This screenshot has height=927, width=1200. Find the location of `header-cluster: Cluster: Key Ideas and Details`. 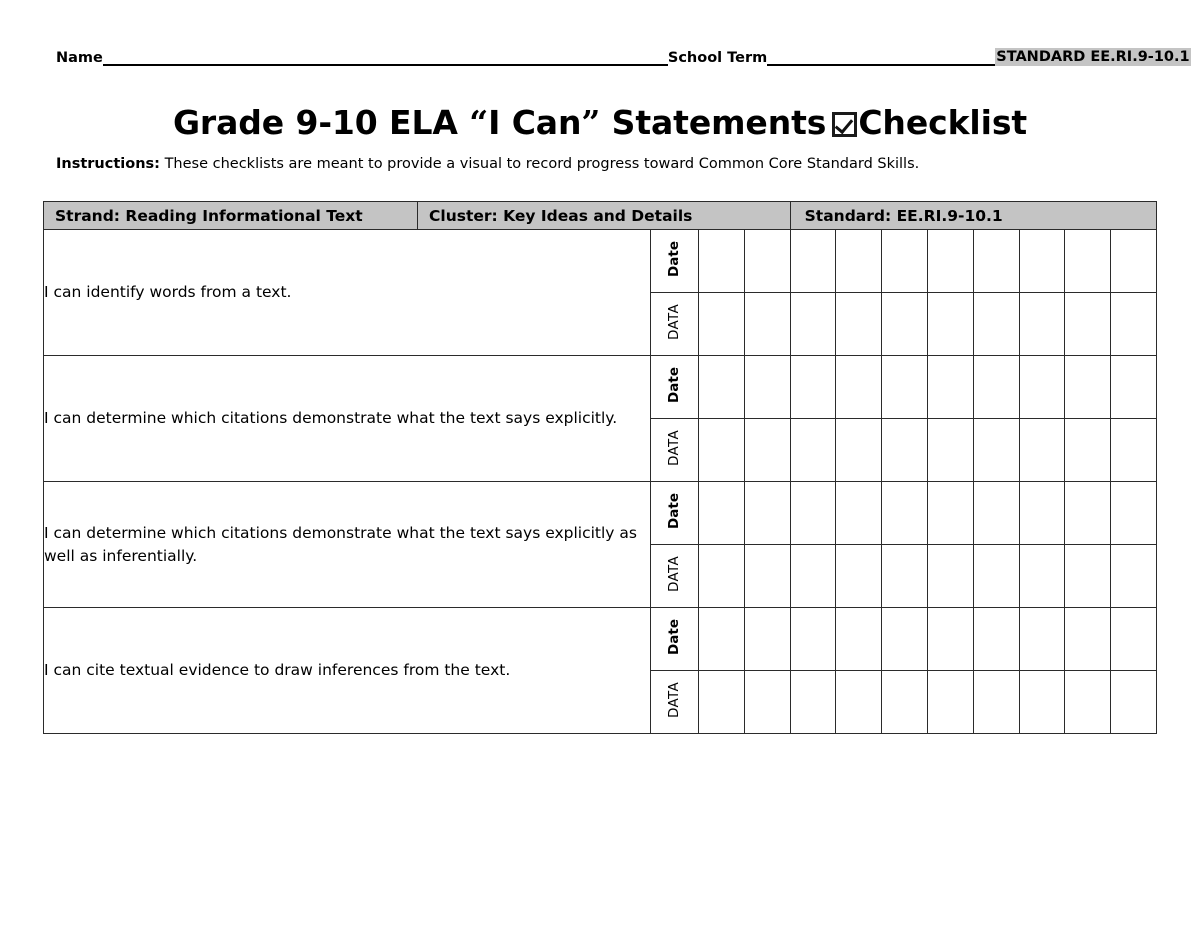

header-cluster: Cluster: Key Ideas and Details is located at coordinates (604, 215).